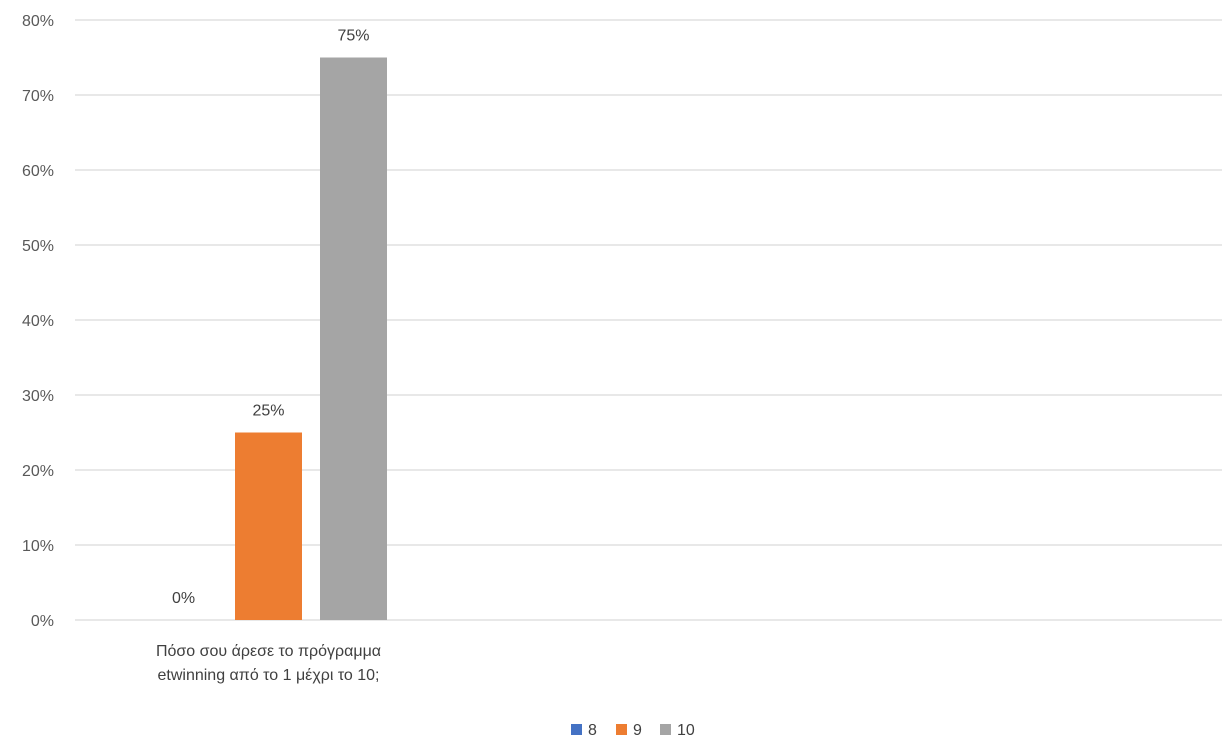 This screenshot has width=1228, height=741. What do you see at coordinates (38, 396) in the screenshot?
I see `y-tick-label: 30%` at bounding box center [38, 396].